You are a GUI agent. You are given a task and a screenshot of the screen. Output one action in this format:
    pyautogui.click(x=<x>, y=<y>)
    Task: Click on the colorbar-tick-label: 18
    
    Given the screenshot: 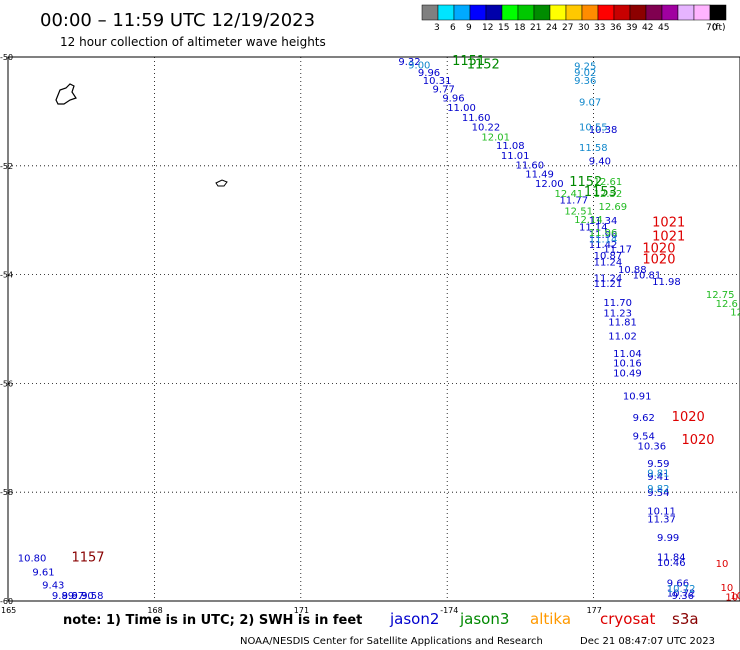 What is the action you would take?
    pyautogui.click(x=520, y=28)
    